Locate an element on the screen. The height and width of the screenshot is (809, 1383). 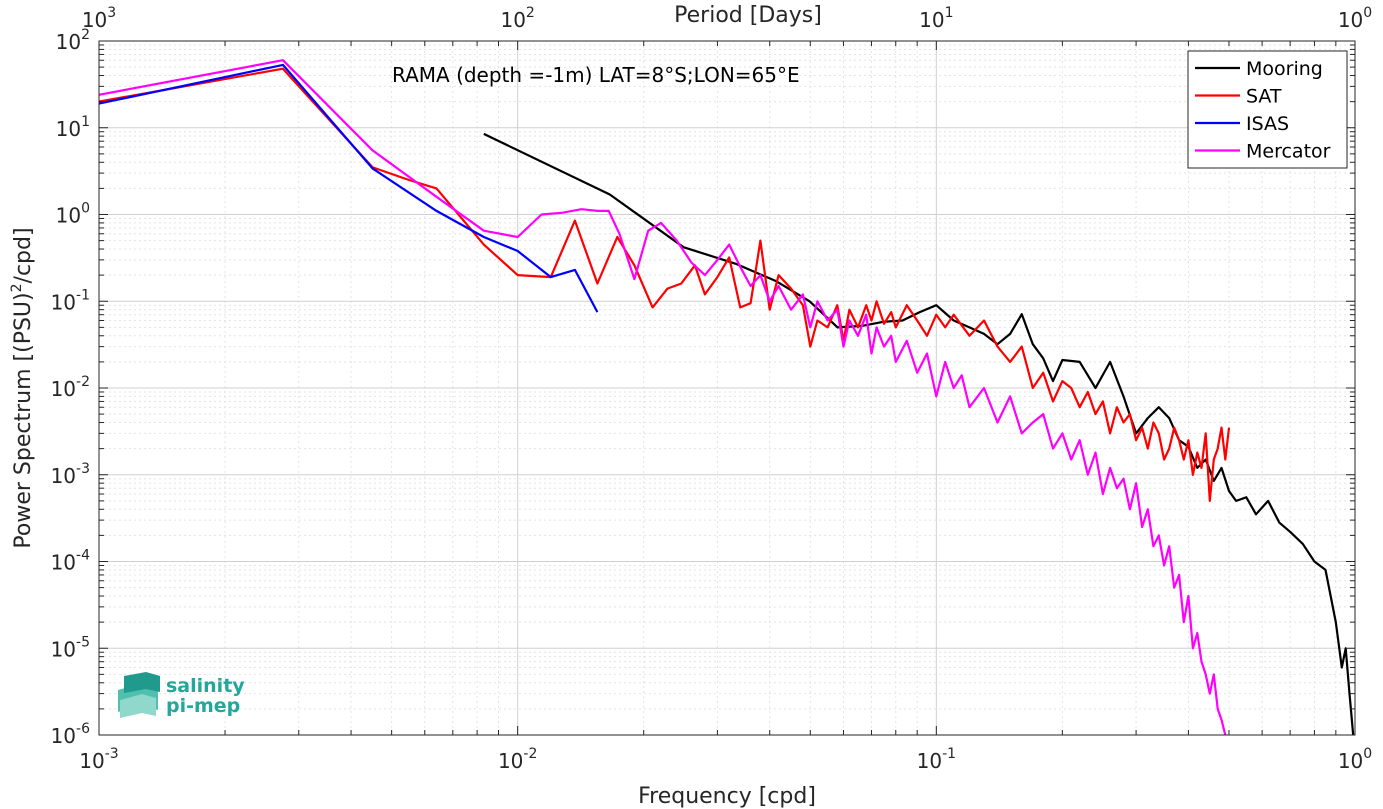
x-tick-label: 10⁻¹ is located at coordinates (936, 759).